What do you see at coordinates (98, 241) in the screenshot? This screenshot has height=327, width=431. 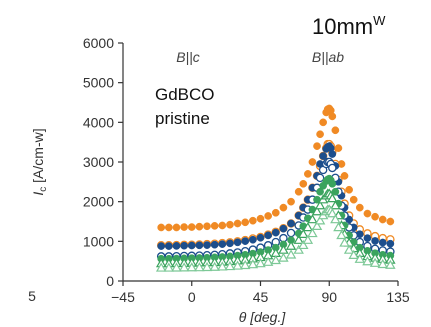 I see `y-tick-label: 1000` at bounding box center [98, 241].